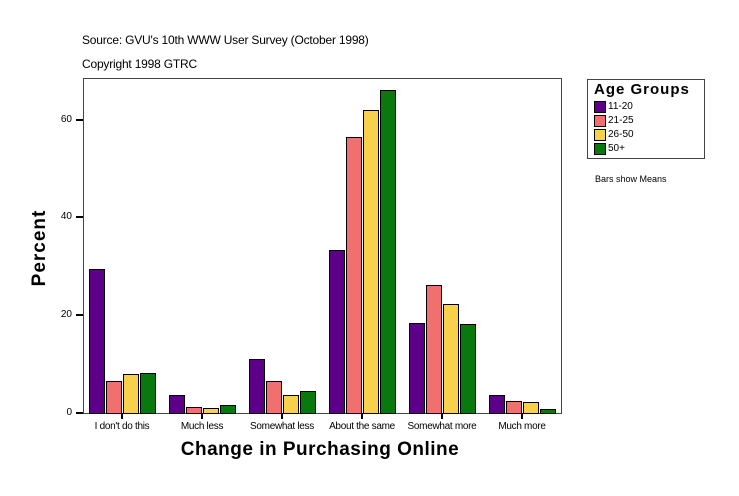 This screenshot has width=739, height=496. I want to click on x-tick-label: Somewhat less, so click(282, 426).